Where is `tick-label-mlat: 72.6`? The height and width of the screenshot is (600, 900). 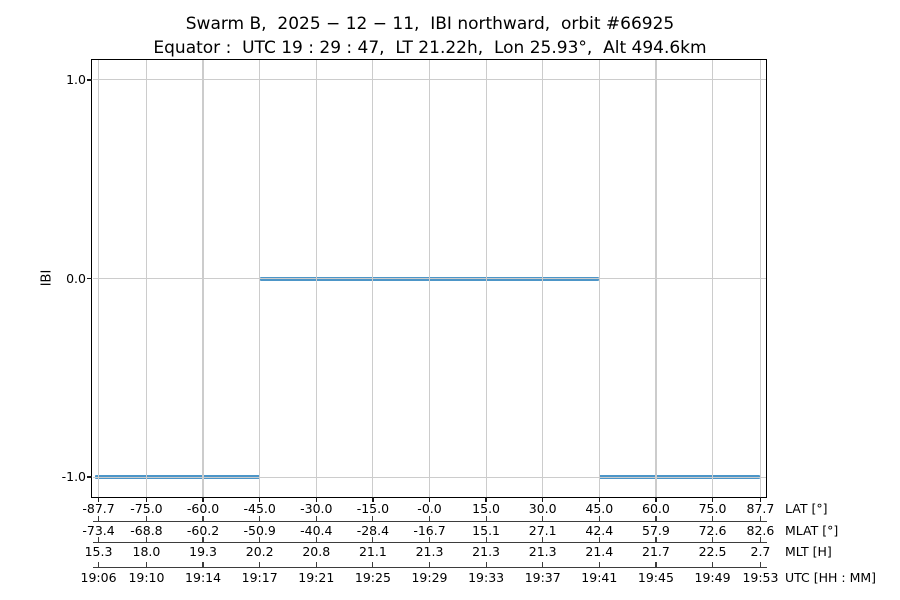 tick-label-mlat: 72.6 is located at coordinates (712, 530).